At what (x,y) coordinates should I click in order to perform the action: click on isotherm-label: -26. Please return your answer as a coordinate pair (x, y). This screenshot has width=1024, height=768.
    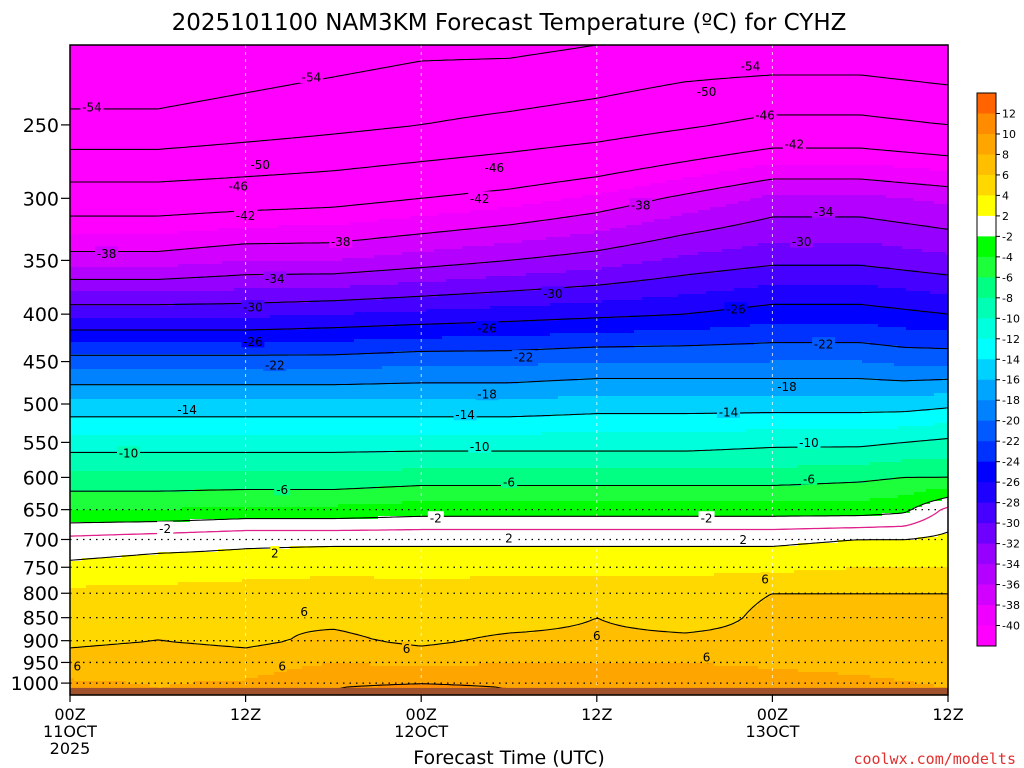
    Looking at the image, I should click on (487, 329).